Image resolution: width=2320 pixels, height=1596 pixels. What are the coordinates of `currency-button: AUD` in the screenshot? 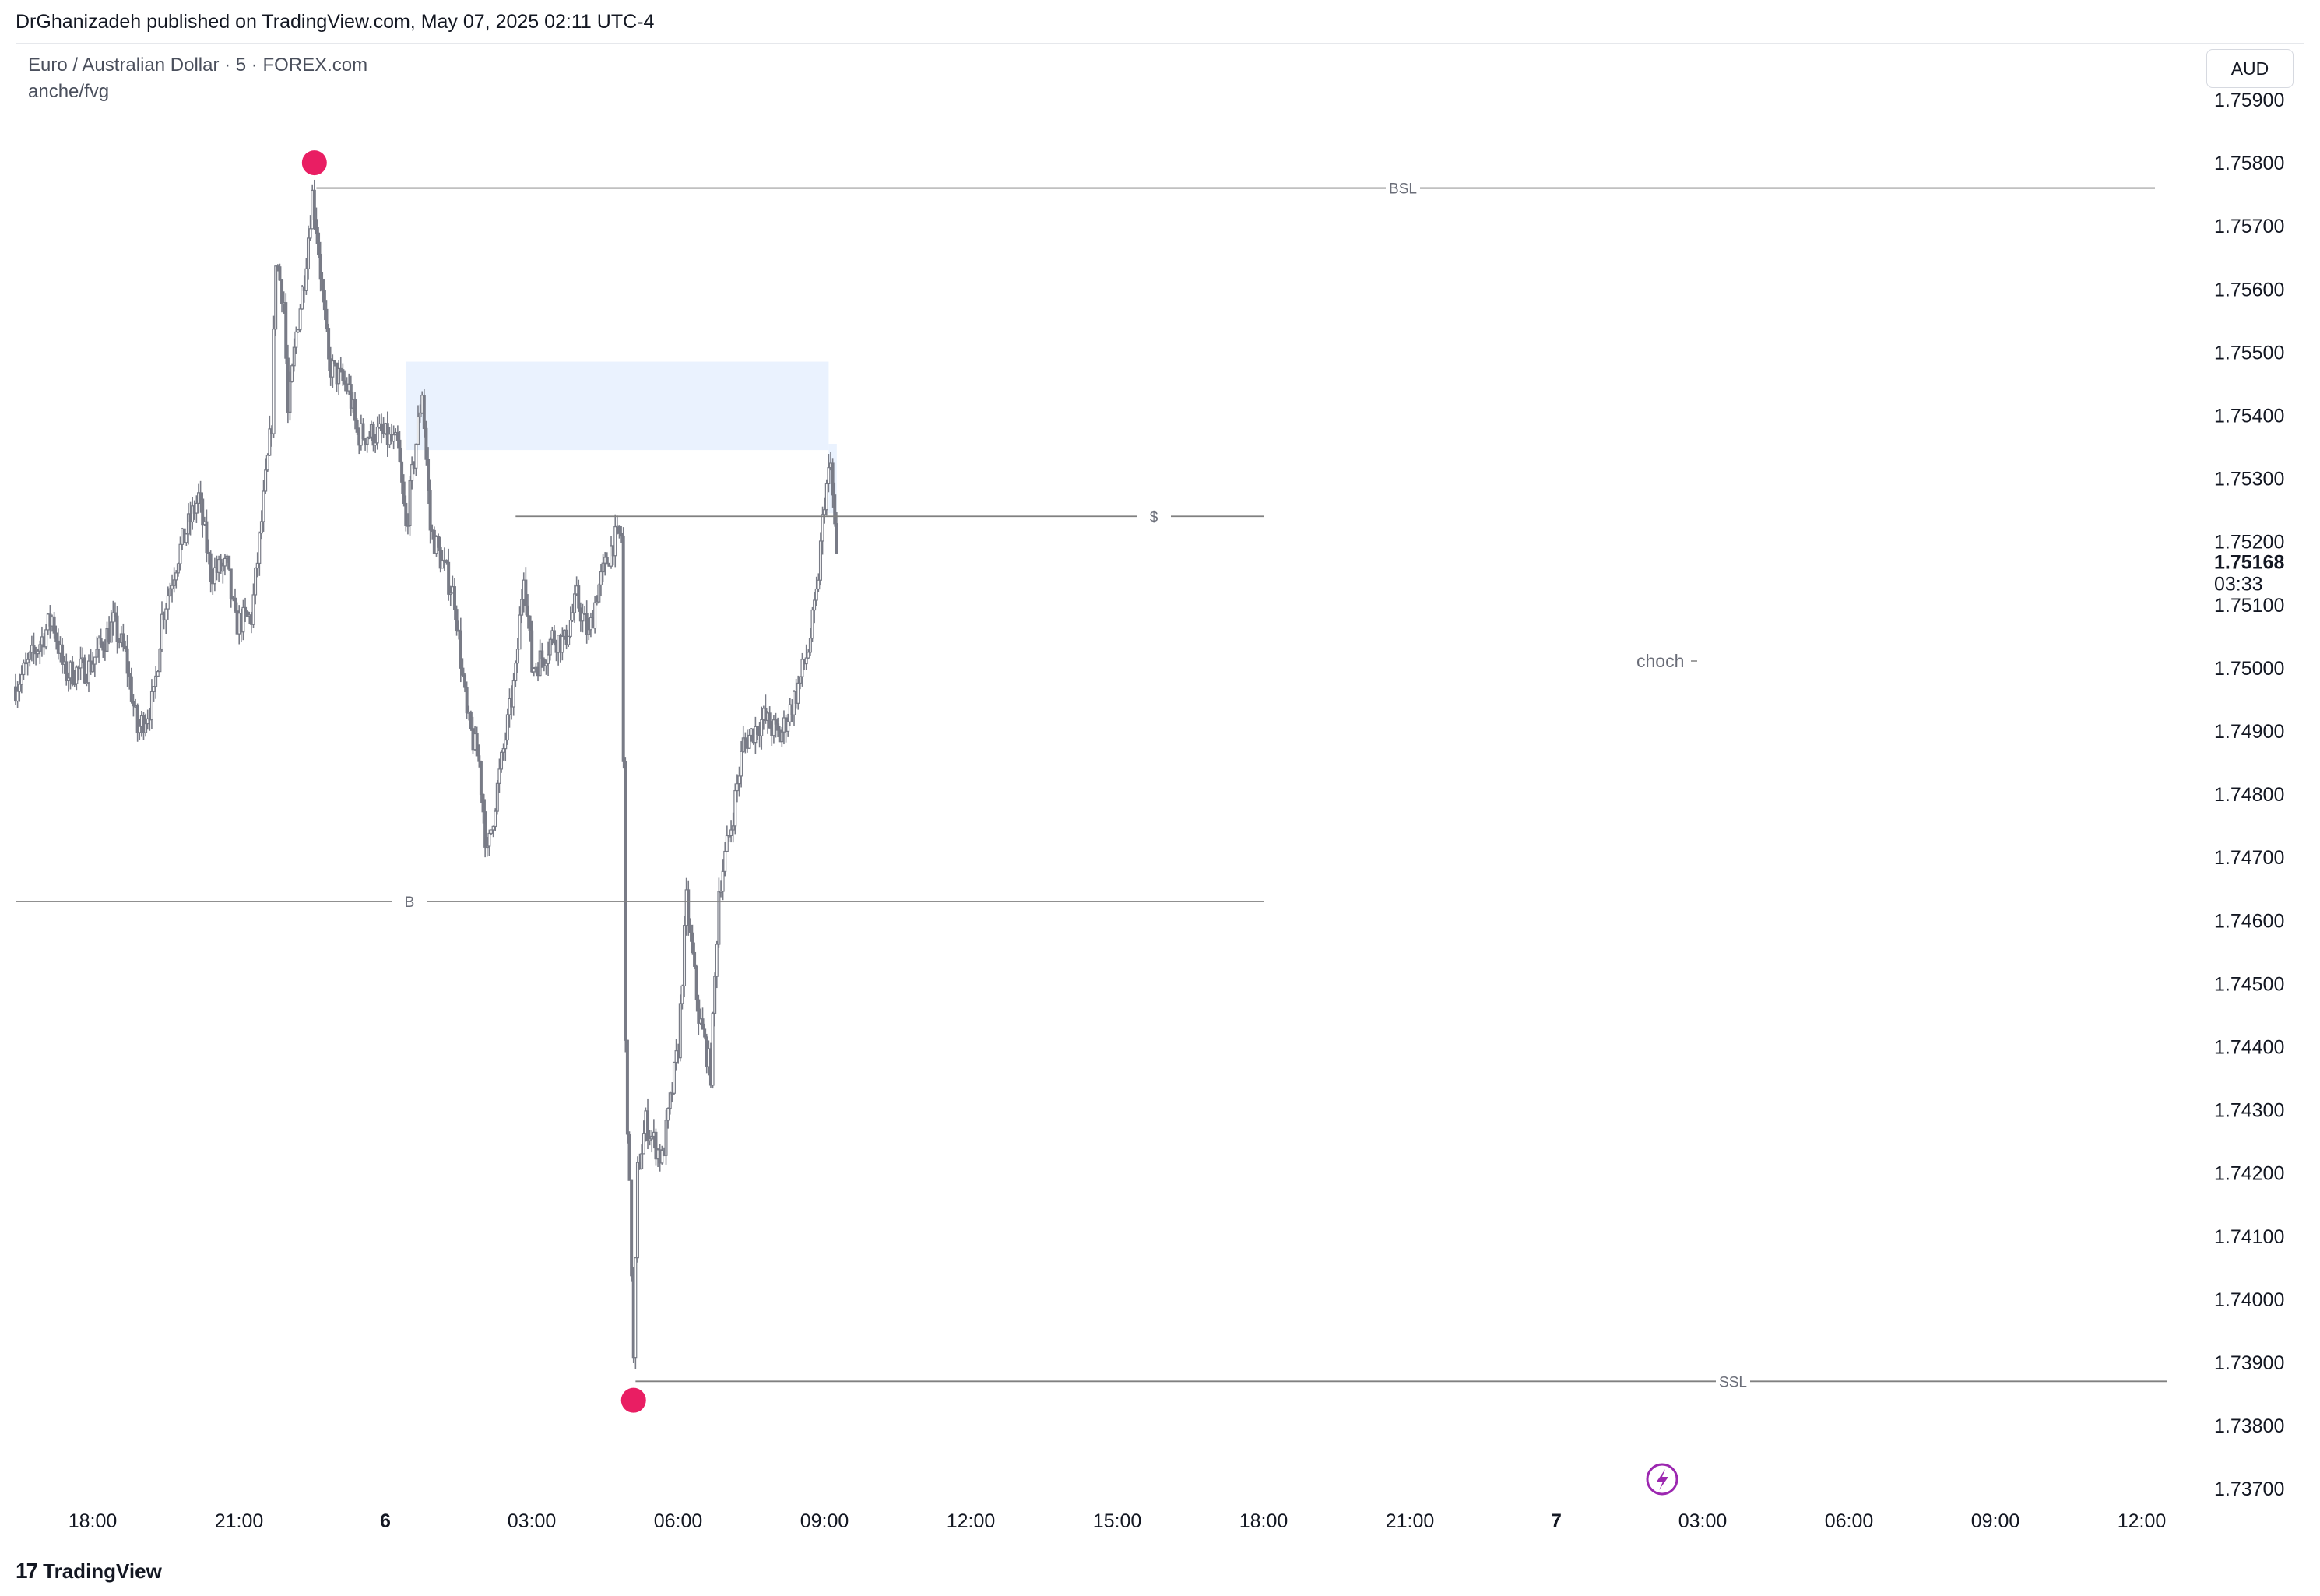 It's located at (2250, 68).